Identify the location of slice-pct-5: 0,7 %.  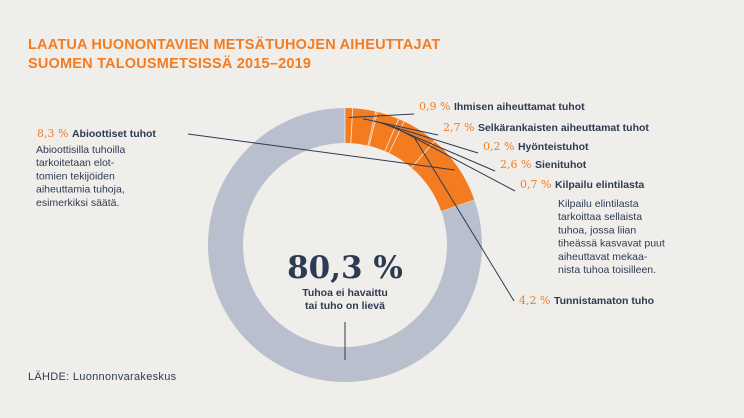
(537, 184).